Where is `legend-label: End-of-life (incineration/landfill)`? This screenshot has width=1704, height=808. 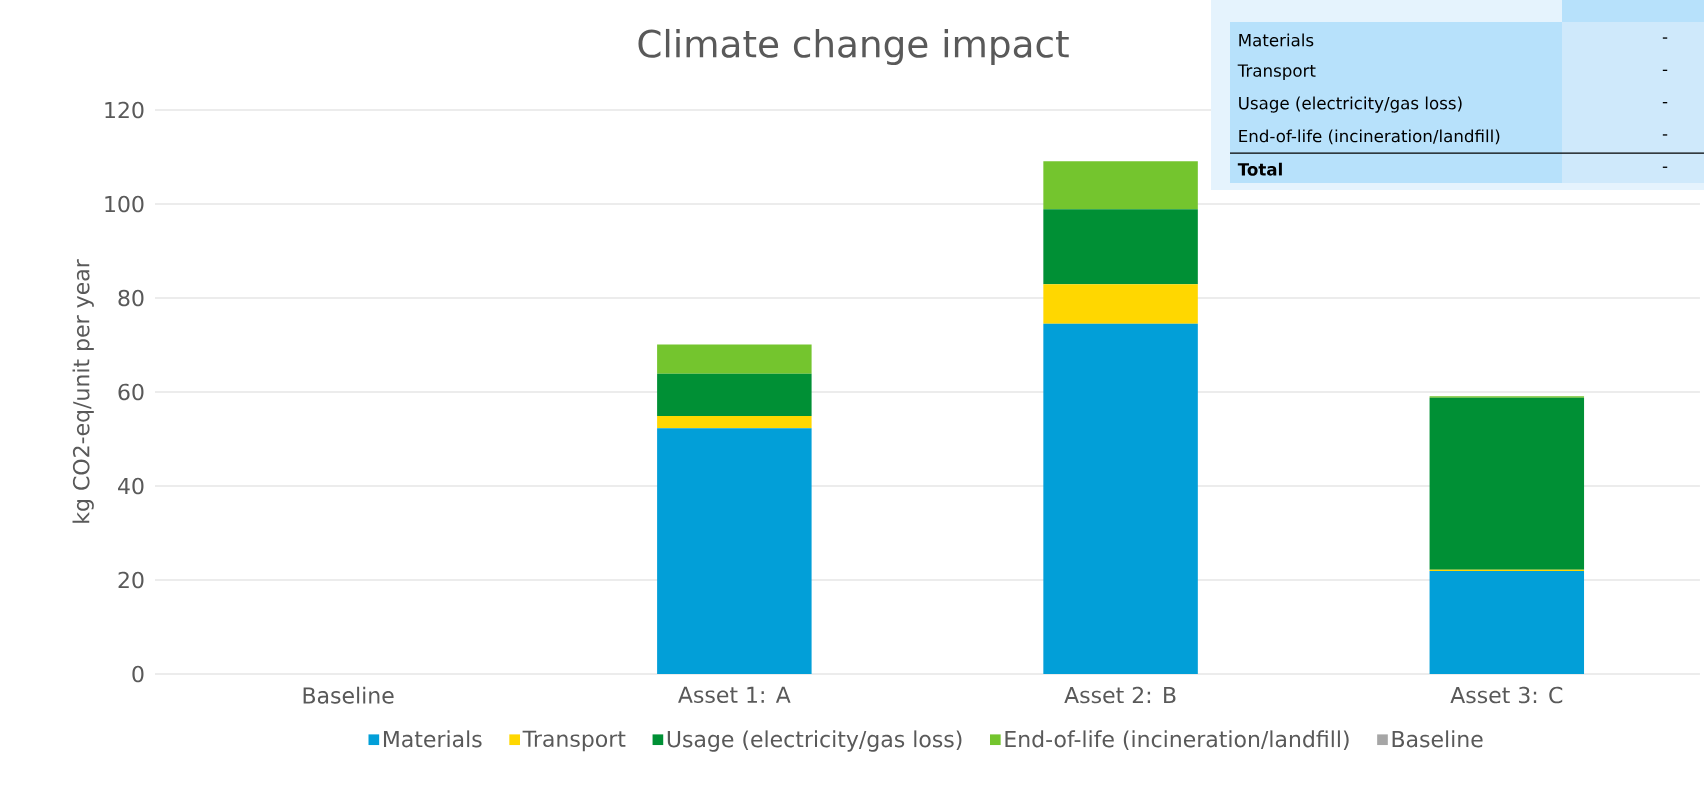
legend-label: End-of-life (incineration/landfill) is located at coordinates (1177, 740).